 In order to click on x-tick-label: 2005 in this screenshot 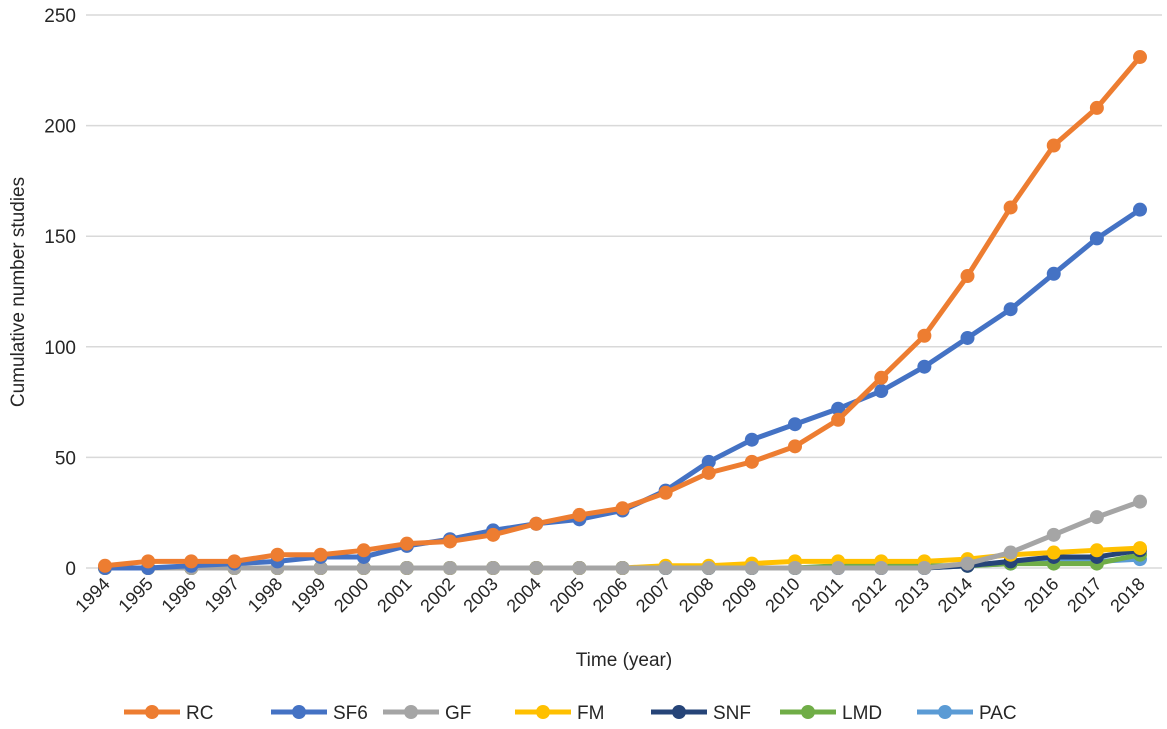, I will do `click(567, 595)`.